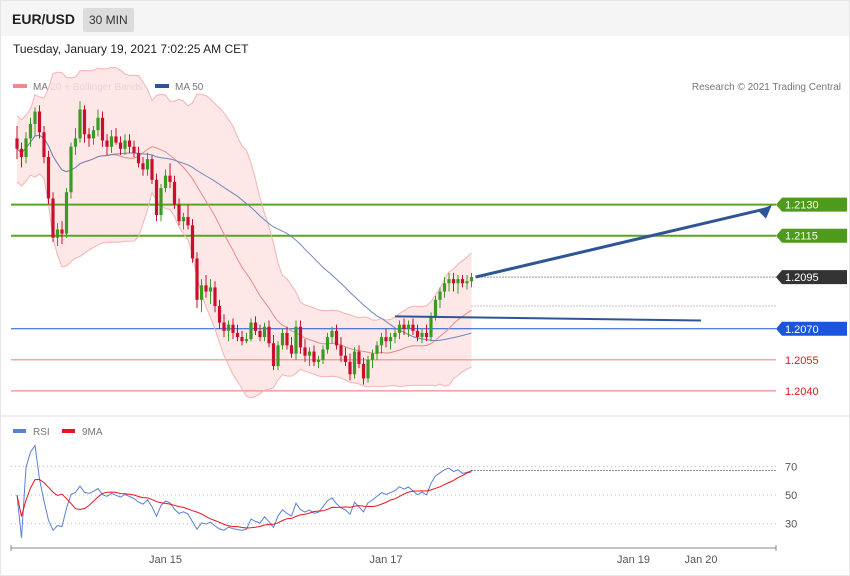  Describe the element at coordinates (811, 297) in the screenshot. I see `level-tags: 1.2130 1.2115 1.2095 1.2070 1.2055 1.2040` at that location.